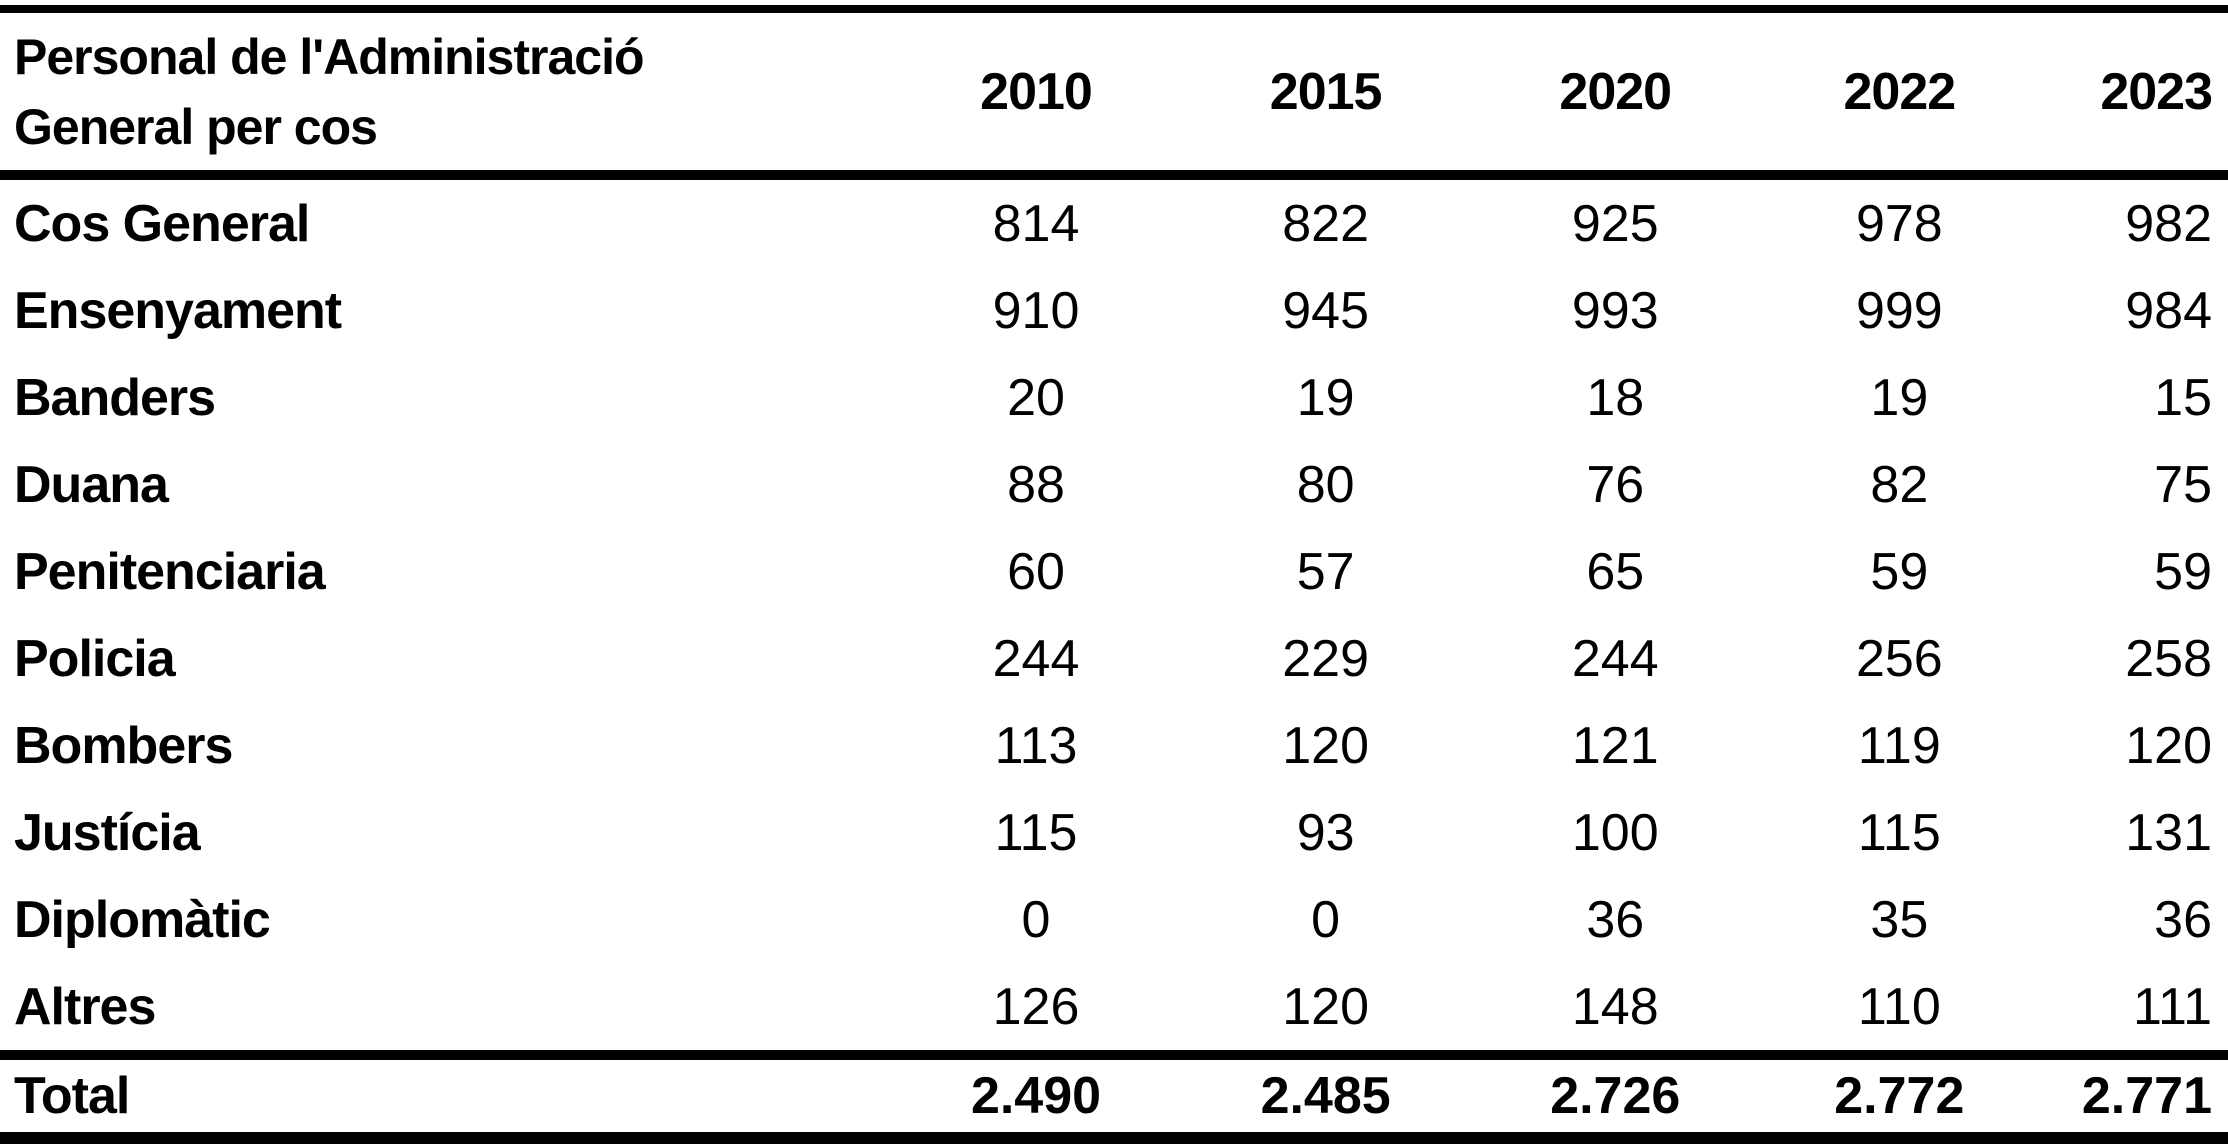 Image resolution: width=2228 pixels, height=1146 pixels. I want to click on value-cell: 131, so click(2168, 832).